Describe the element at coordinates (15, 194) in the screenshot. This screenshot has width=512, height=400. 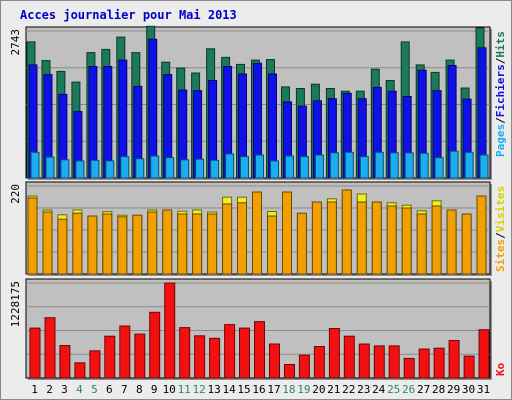
I see `max-tick-label: 220` at that location.